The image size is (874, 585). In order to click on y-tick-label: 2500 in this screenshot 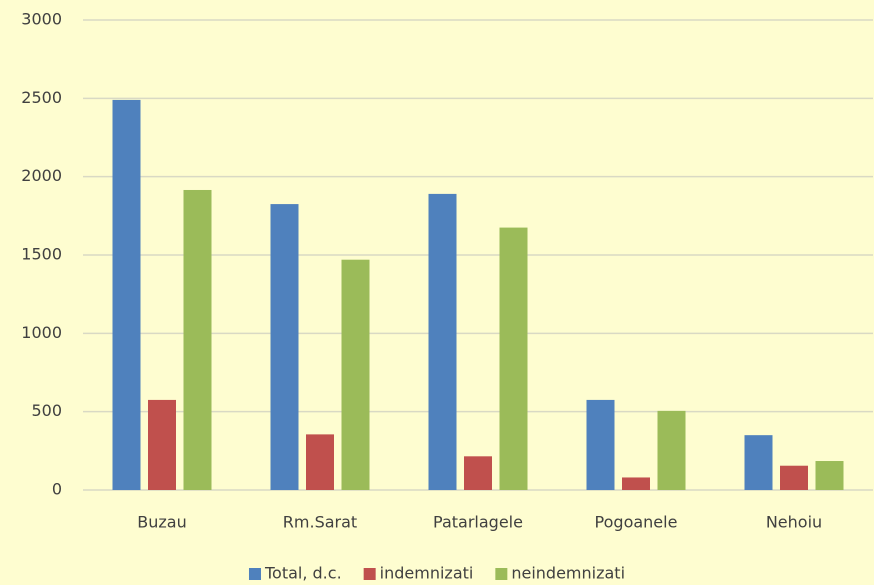, I will do `click(41, 97)`.